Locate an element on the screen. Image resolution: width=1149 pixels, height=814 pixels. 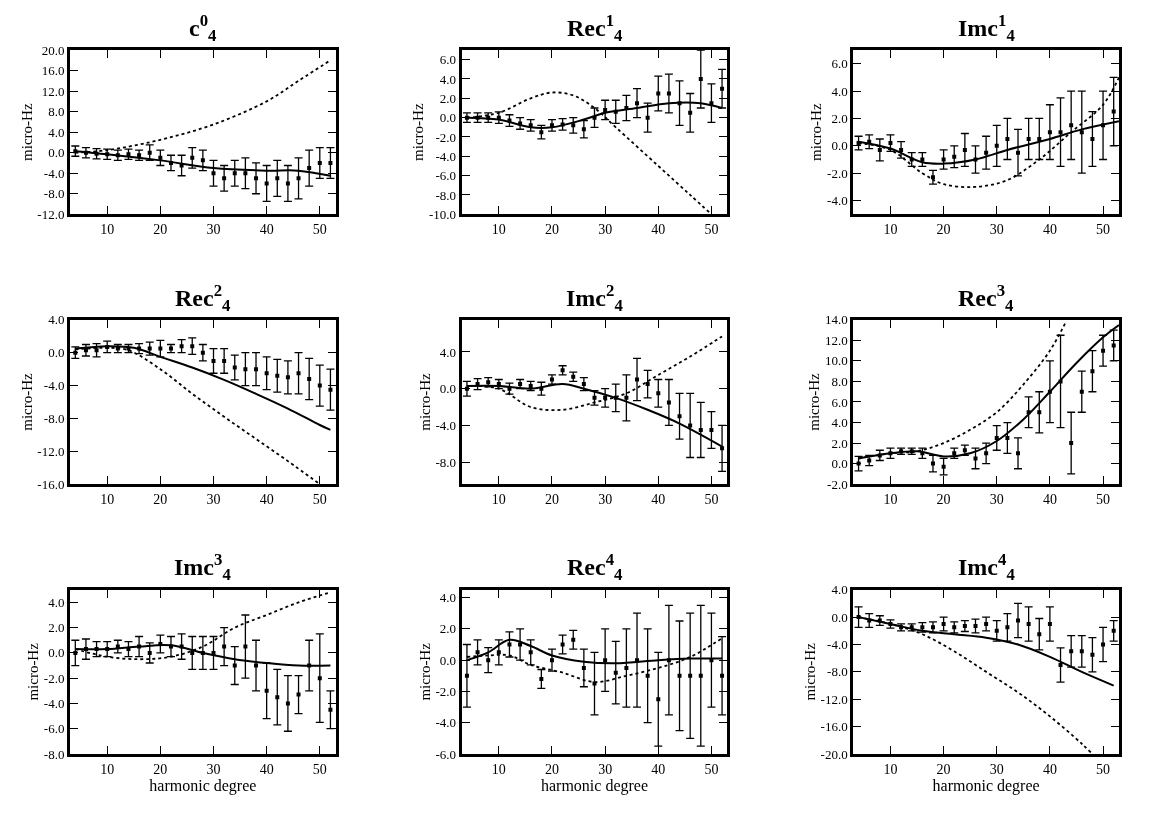
y-tick-label: -10.0 is located at coordinates (442, 214).